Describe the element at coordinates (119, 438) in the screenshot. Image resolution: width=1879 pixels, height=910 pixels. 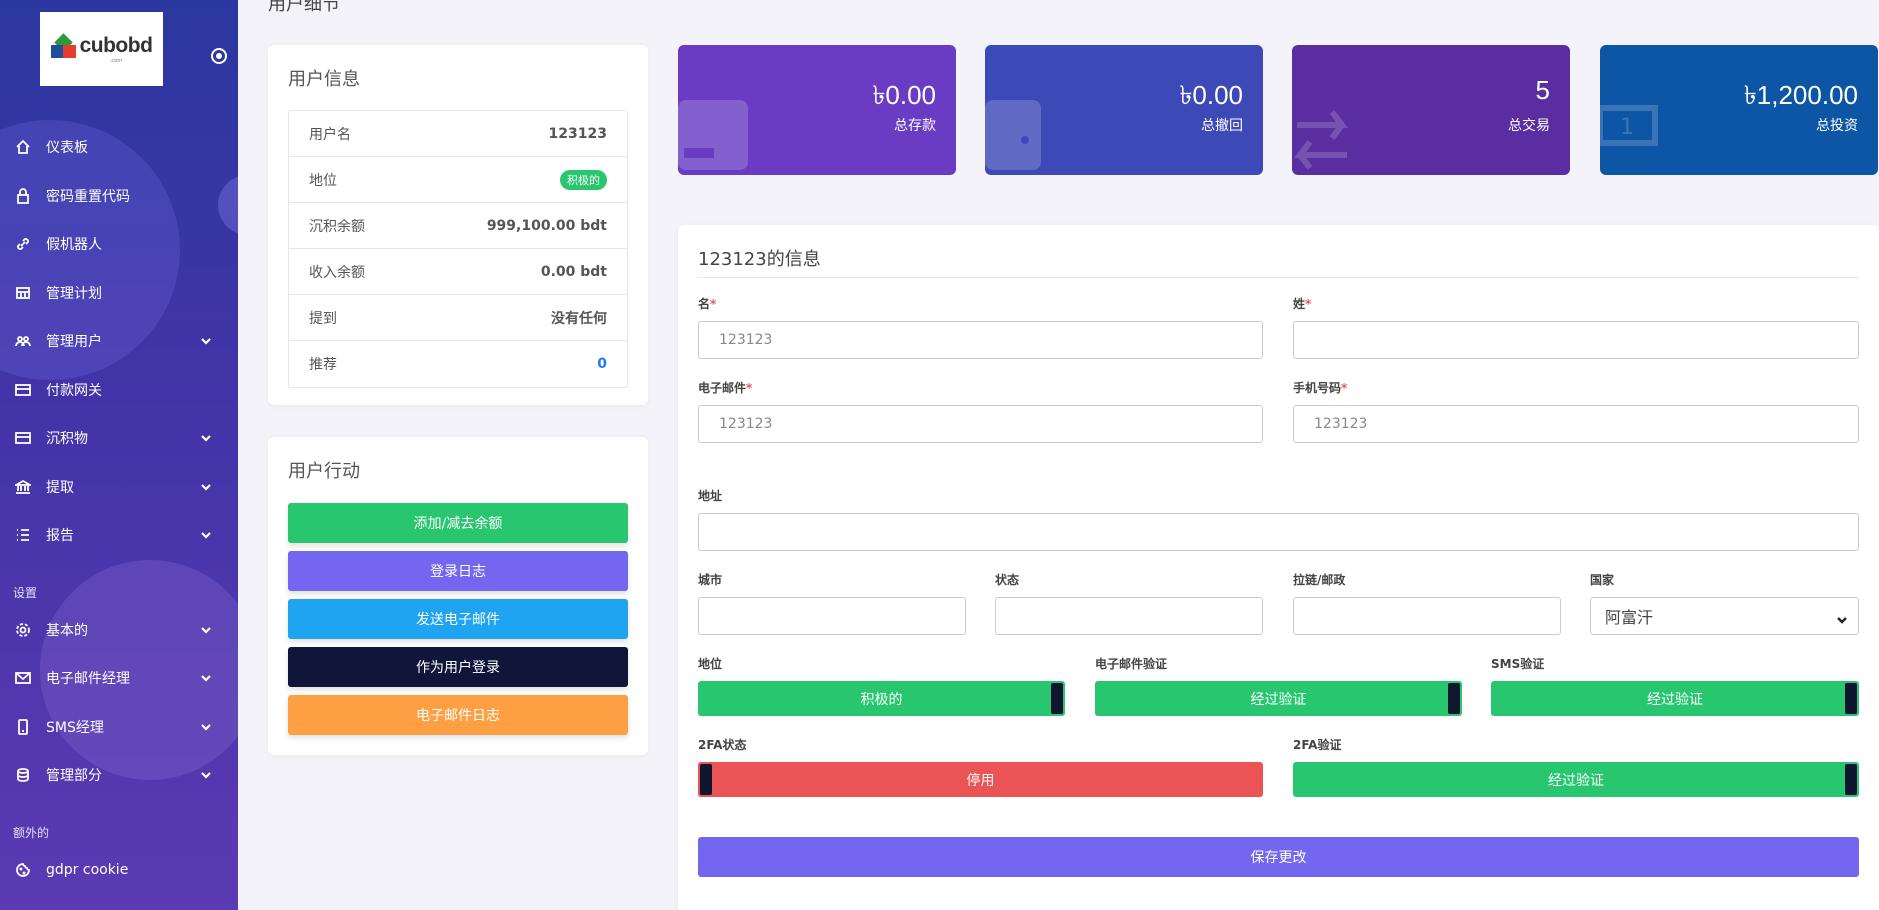
I see `sidebar-item-deposits: 沉积物` at that location.